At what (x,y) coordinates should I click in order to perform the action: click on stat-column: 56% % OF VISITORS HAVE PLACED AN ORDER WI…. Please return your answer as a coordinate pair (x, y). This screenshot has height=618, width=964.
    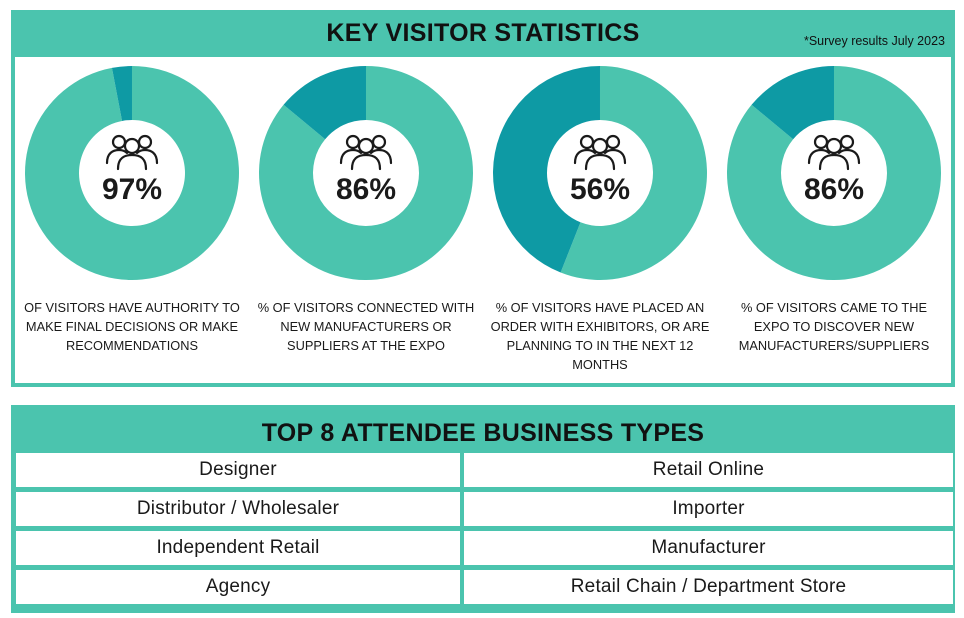
    Looking at the image, I should click on (600, 220).